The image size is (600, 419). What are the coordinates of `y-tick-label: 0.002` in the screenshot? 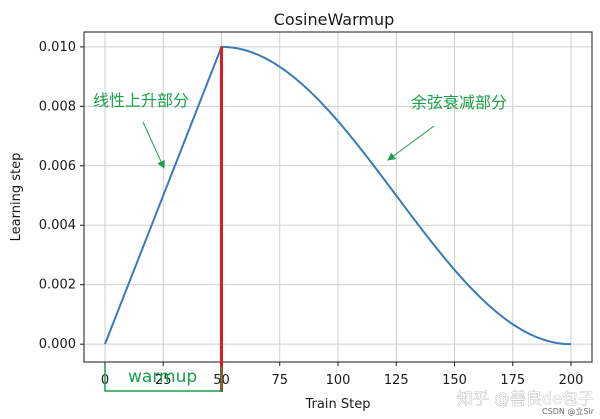 It's located at (57, 285).